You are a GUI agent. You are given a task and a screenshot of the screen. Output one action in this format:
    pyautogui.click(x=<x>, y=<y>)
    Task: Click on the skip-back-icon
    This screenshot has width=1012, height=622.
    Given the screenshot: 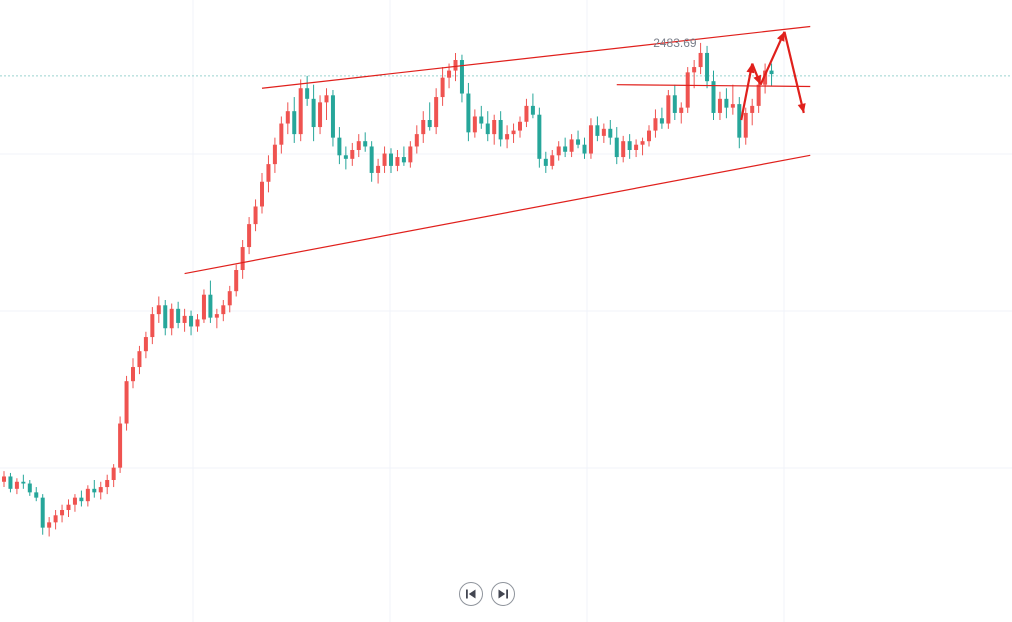 What is the action you would take?
    pyautogui.click(x=471, y=594)
    